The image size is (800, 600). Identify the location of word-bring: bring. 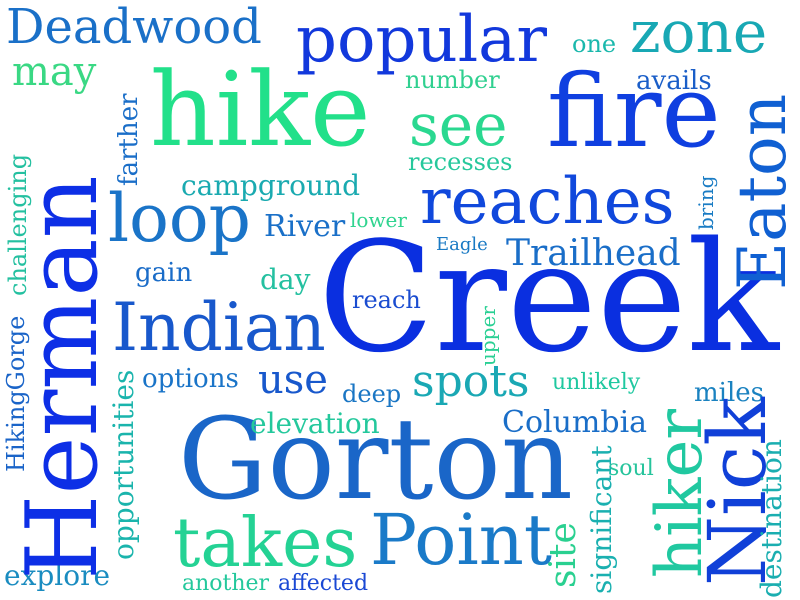
(706, 202).